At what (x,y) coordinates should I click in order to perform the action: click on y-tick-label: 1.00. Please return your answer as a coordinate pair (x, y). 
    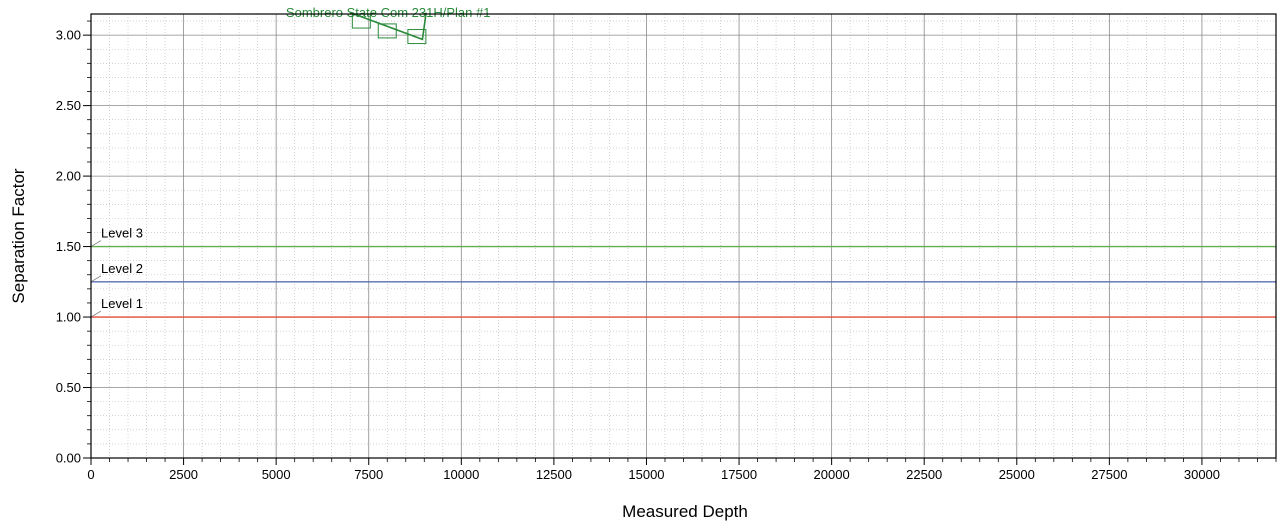
    Looking at the image, I should click on (68, 317).